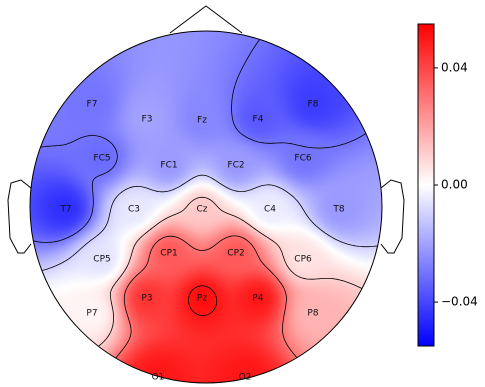  What do you see at coordinates (168, 166) in the screenshot?
I see `electrode-label-fc1: FC1` at bounding box center [168, 166].